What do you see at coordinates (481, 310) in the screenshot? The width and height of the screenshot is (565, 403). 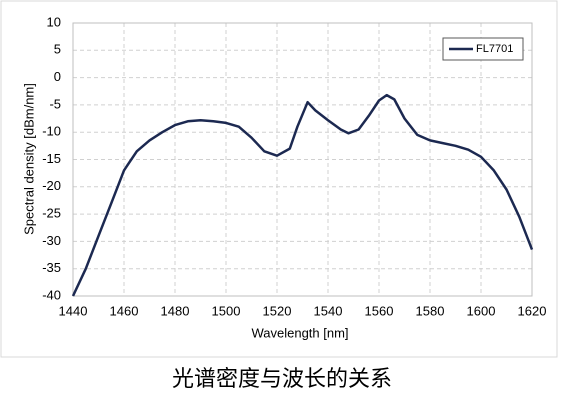 I see `x-tick-label: 1600` at bounding box center [481, 310].